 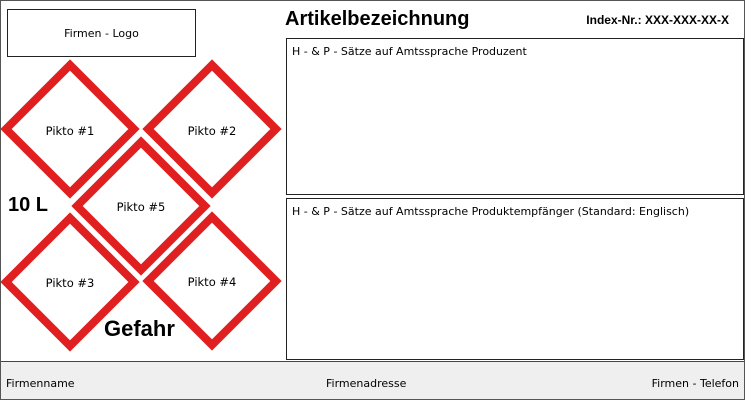 I want to click on pictogram-4-diamond, so click(x=212, y=281).